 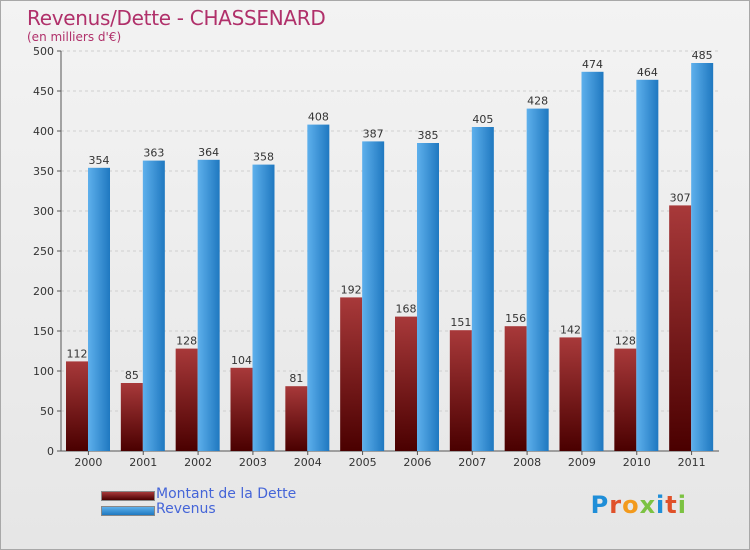 What do you see at coordinates (132, 375) in the screenshot?
I see `data-label-dette: 85` at bounding box center [132, 375].